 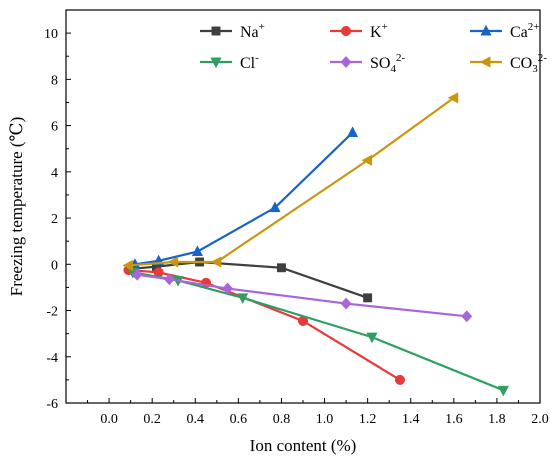 I want to click on legend-item: CO32-, so click(x=508, y=63).